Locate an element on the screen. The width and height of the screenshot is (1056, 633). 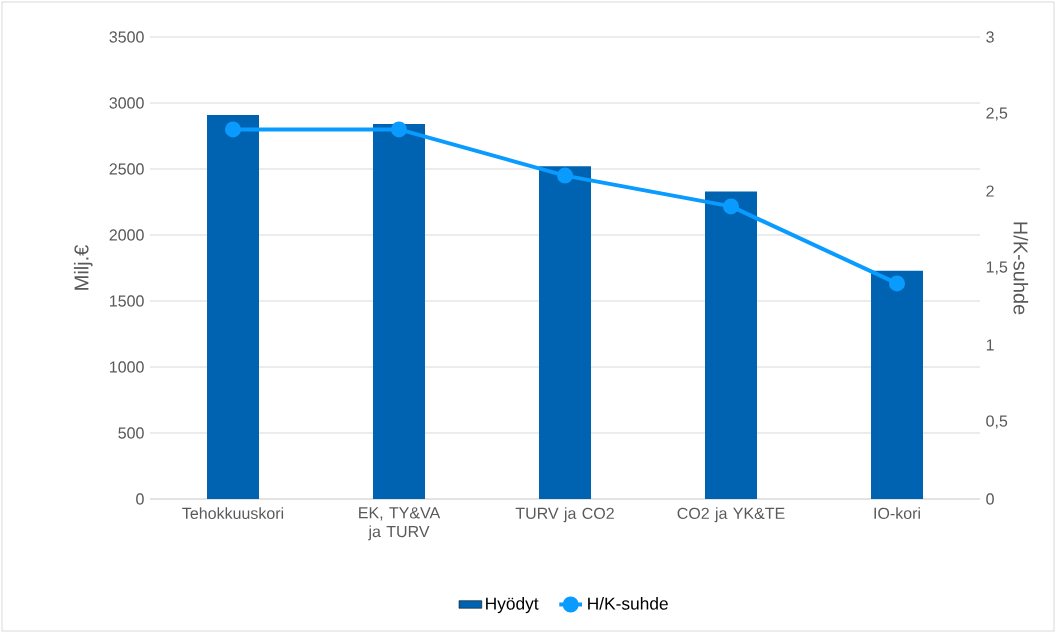
y2-tick-label: 1,5 is located at coordinates (997, 268).